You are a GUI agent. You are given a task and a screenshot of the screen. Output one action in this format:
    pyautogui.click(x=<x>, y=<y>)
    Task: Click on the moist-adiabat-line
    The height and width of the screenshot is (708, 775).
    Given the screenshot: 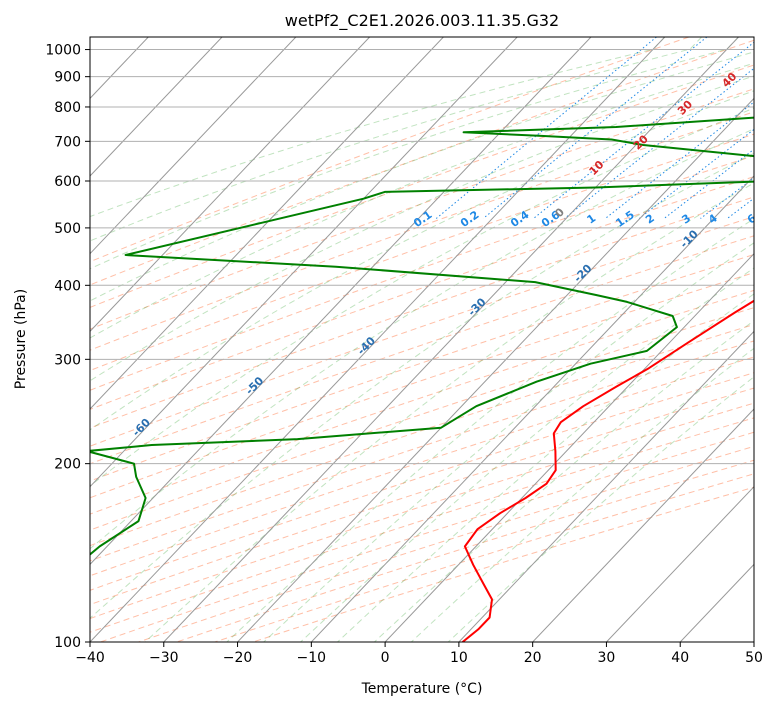 What is the action you would take?
    pyautogui.click(x=600, y=509)
    